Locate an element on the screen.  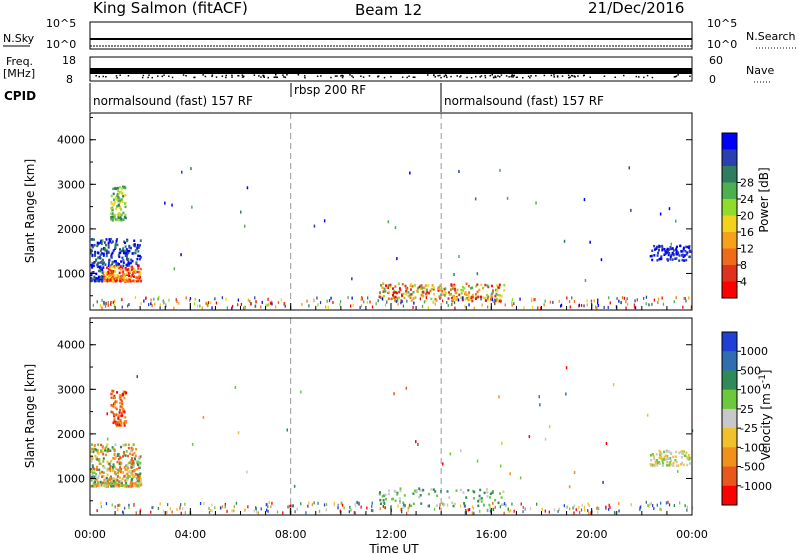
power-ytick-label: 2000 is located at coordinates (71, 229).